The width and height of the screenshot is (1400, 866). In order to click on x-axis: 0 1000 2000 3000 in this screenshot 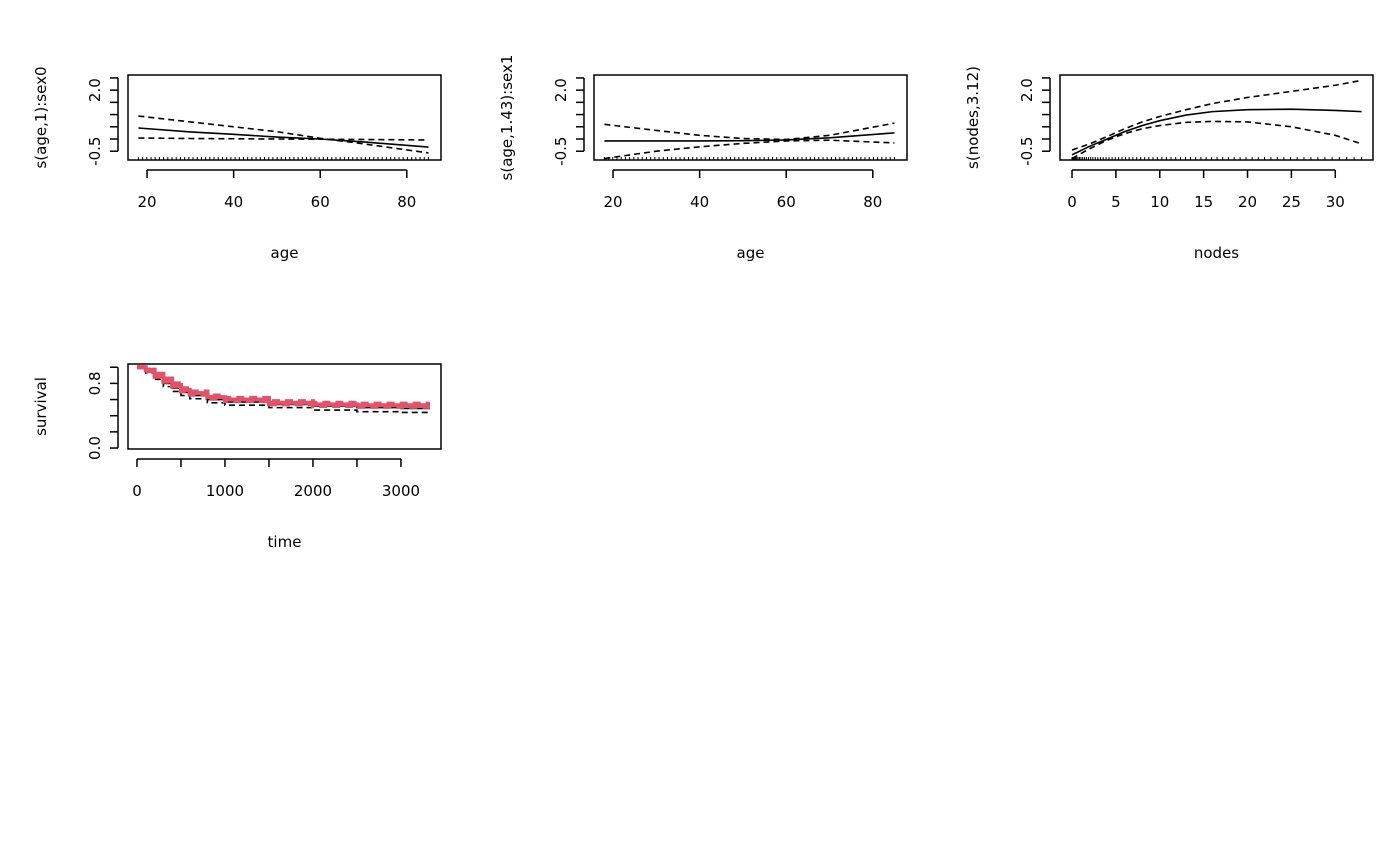, I will do `click(276, 479)`.